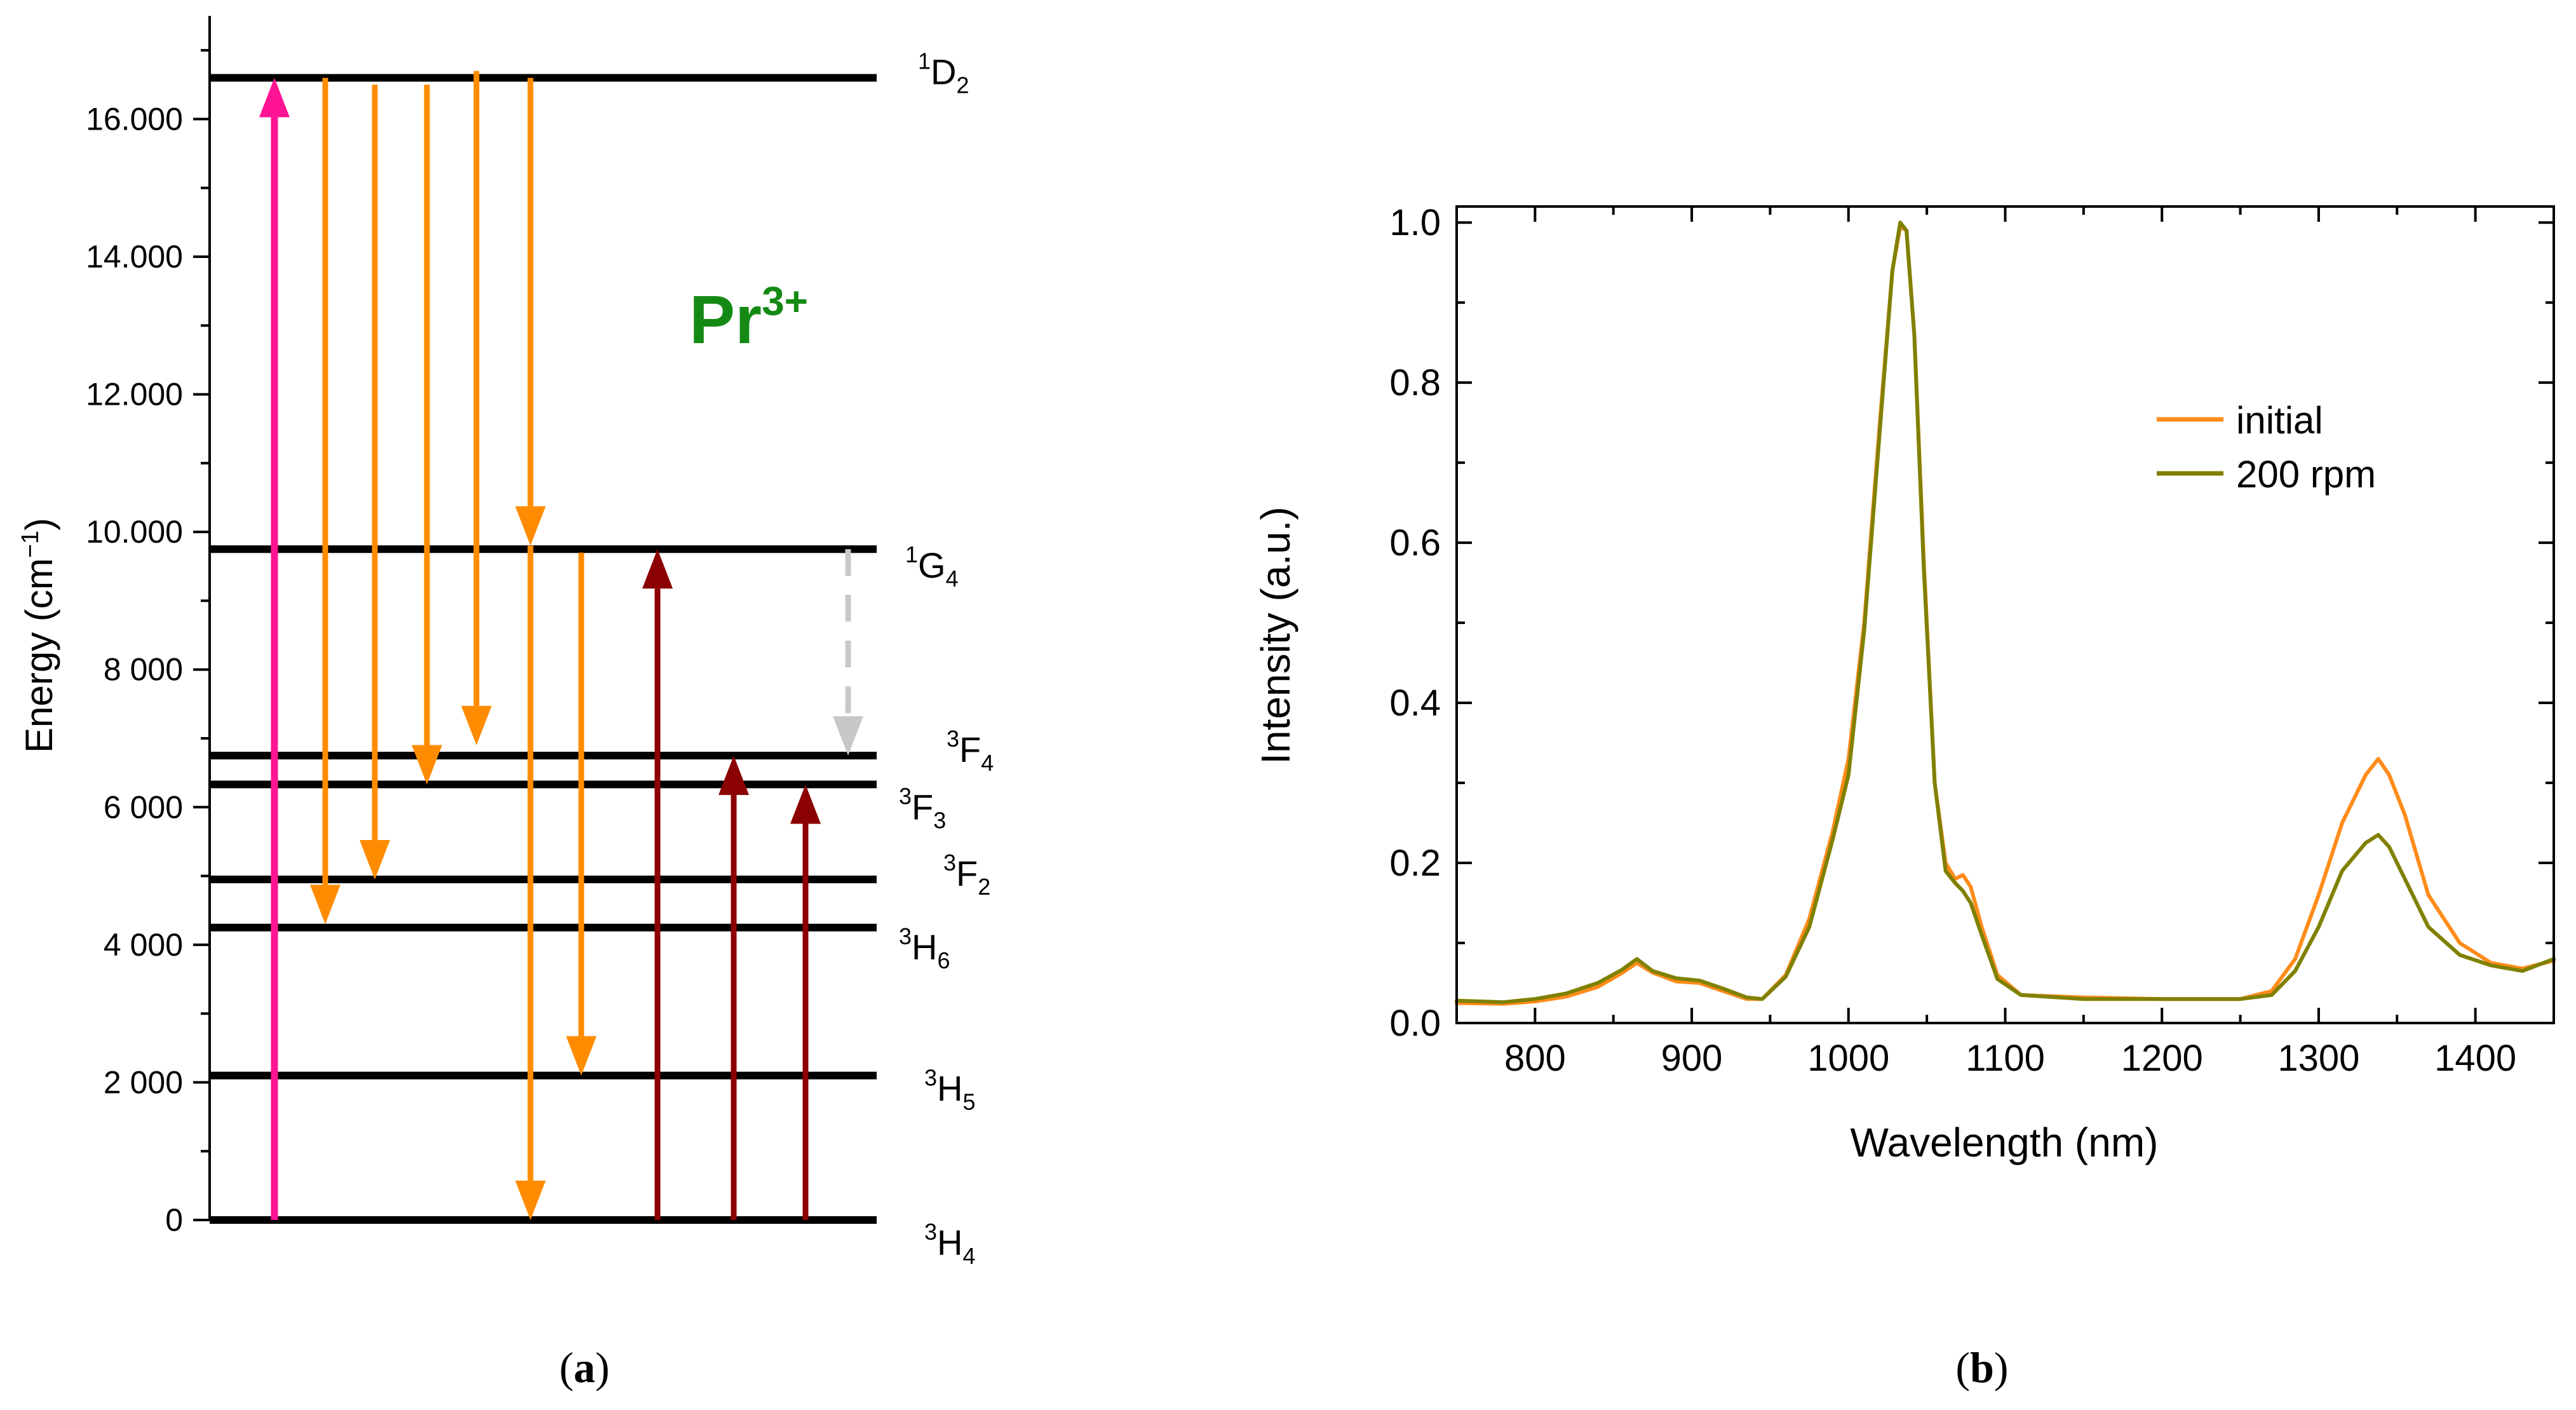  Describe the element at coordinates (725, 319) in the screenshot. I see `ion-base: Pr` at that location.